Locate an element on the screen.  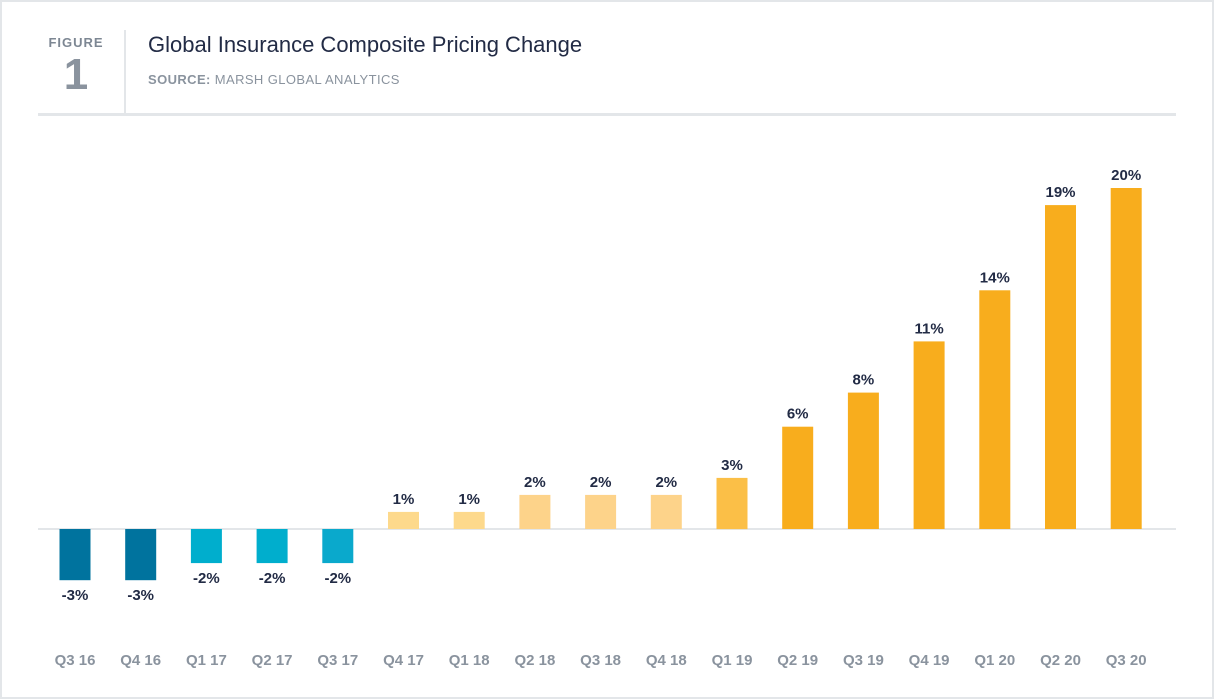
figure-label: FIGURE is located at coordinates (76, 42).